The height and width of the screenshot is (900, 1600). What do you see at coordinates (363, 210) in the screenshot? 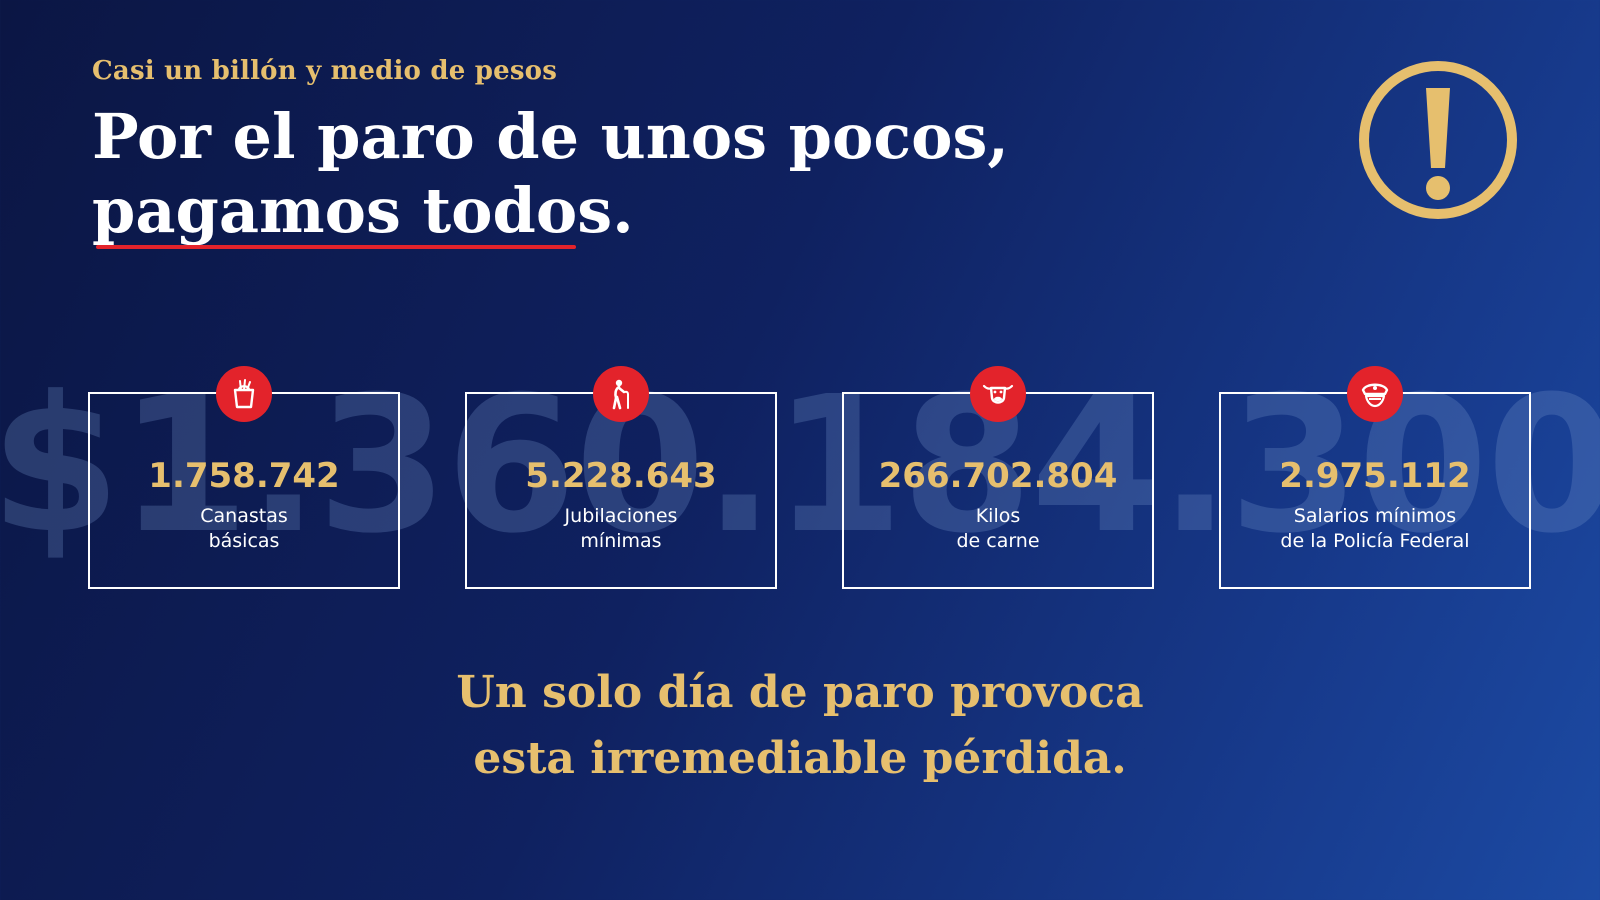
I see `headline-line-2: pagamos todos.` at bounding box center [363, 210].